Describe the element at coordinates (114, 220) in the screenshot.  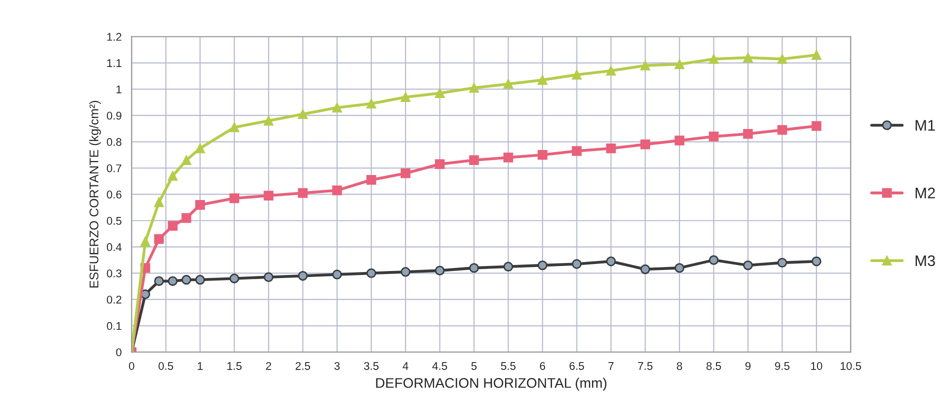
I see `y-tick-label: 0.5` at that location.